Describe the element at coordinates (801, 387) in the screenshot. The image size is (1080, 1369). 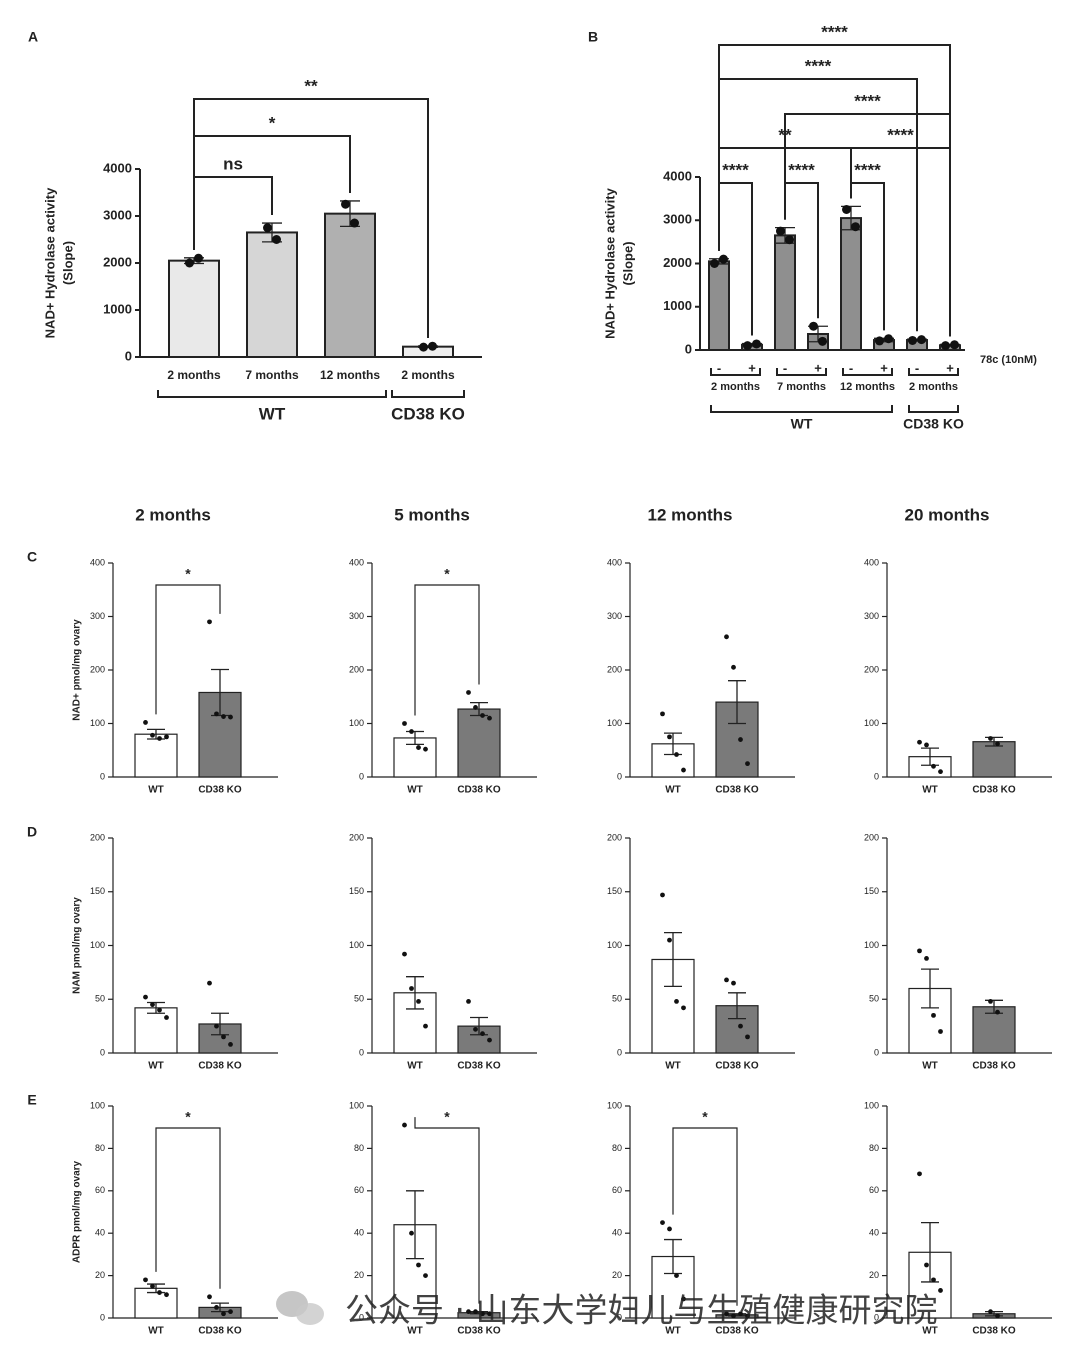
I see `group-label: 7 months` at that location.